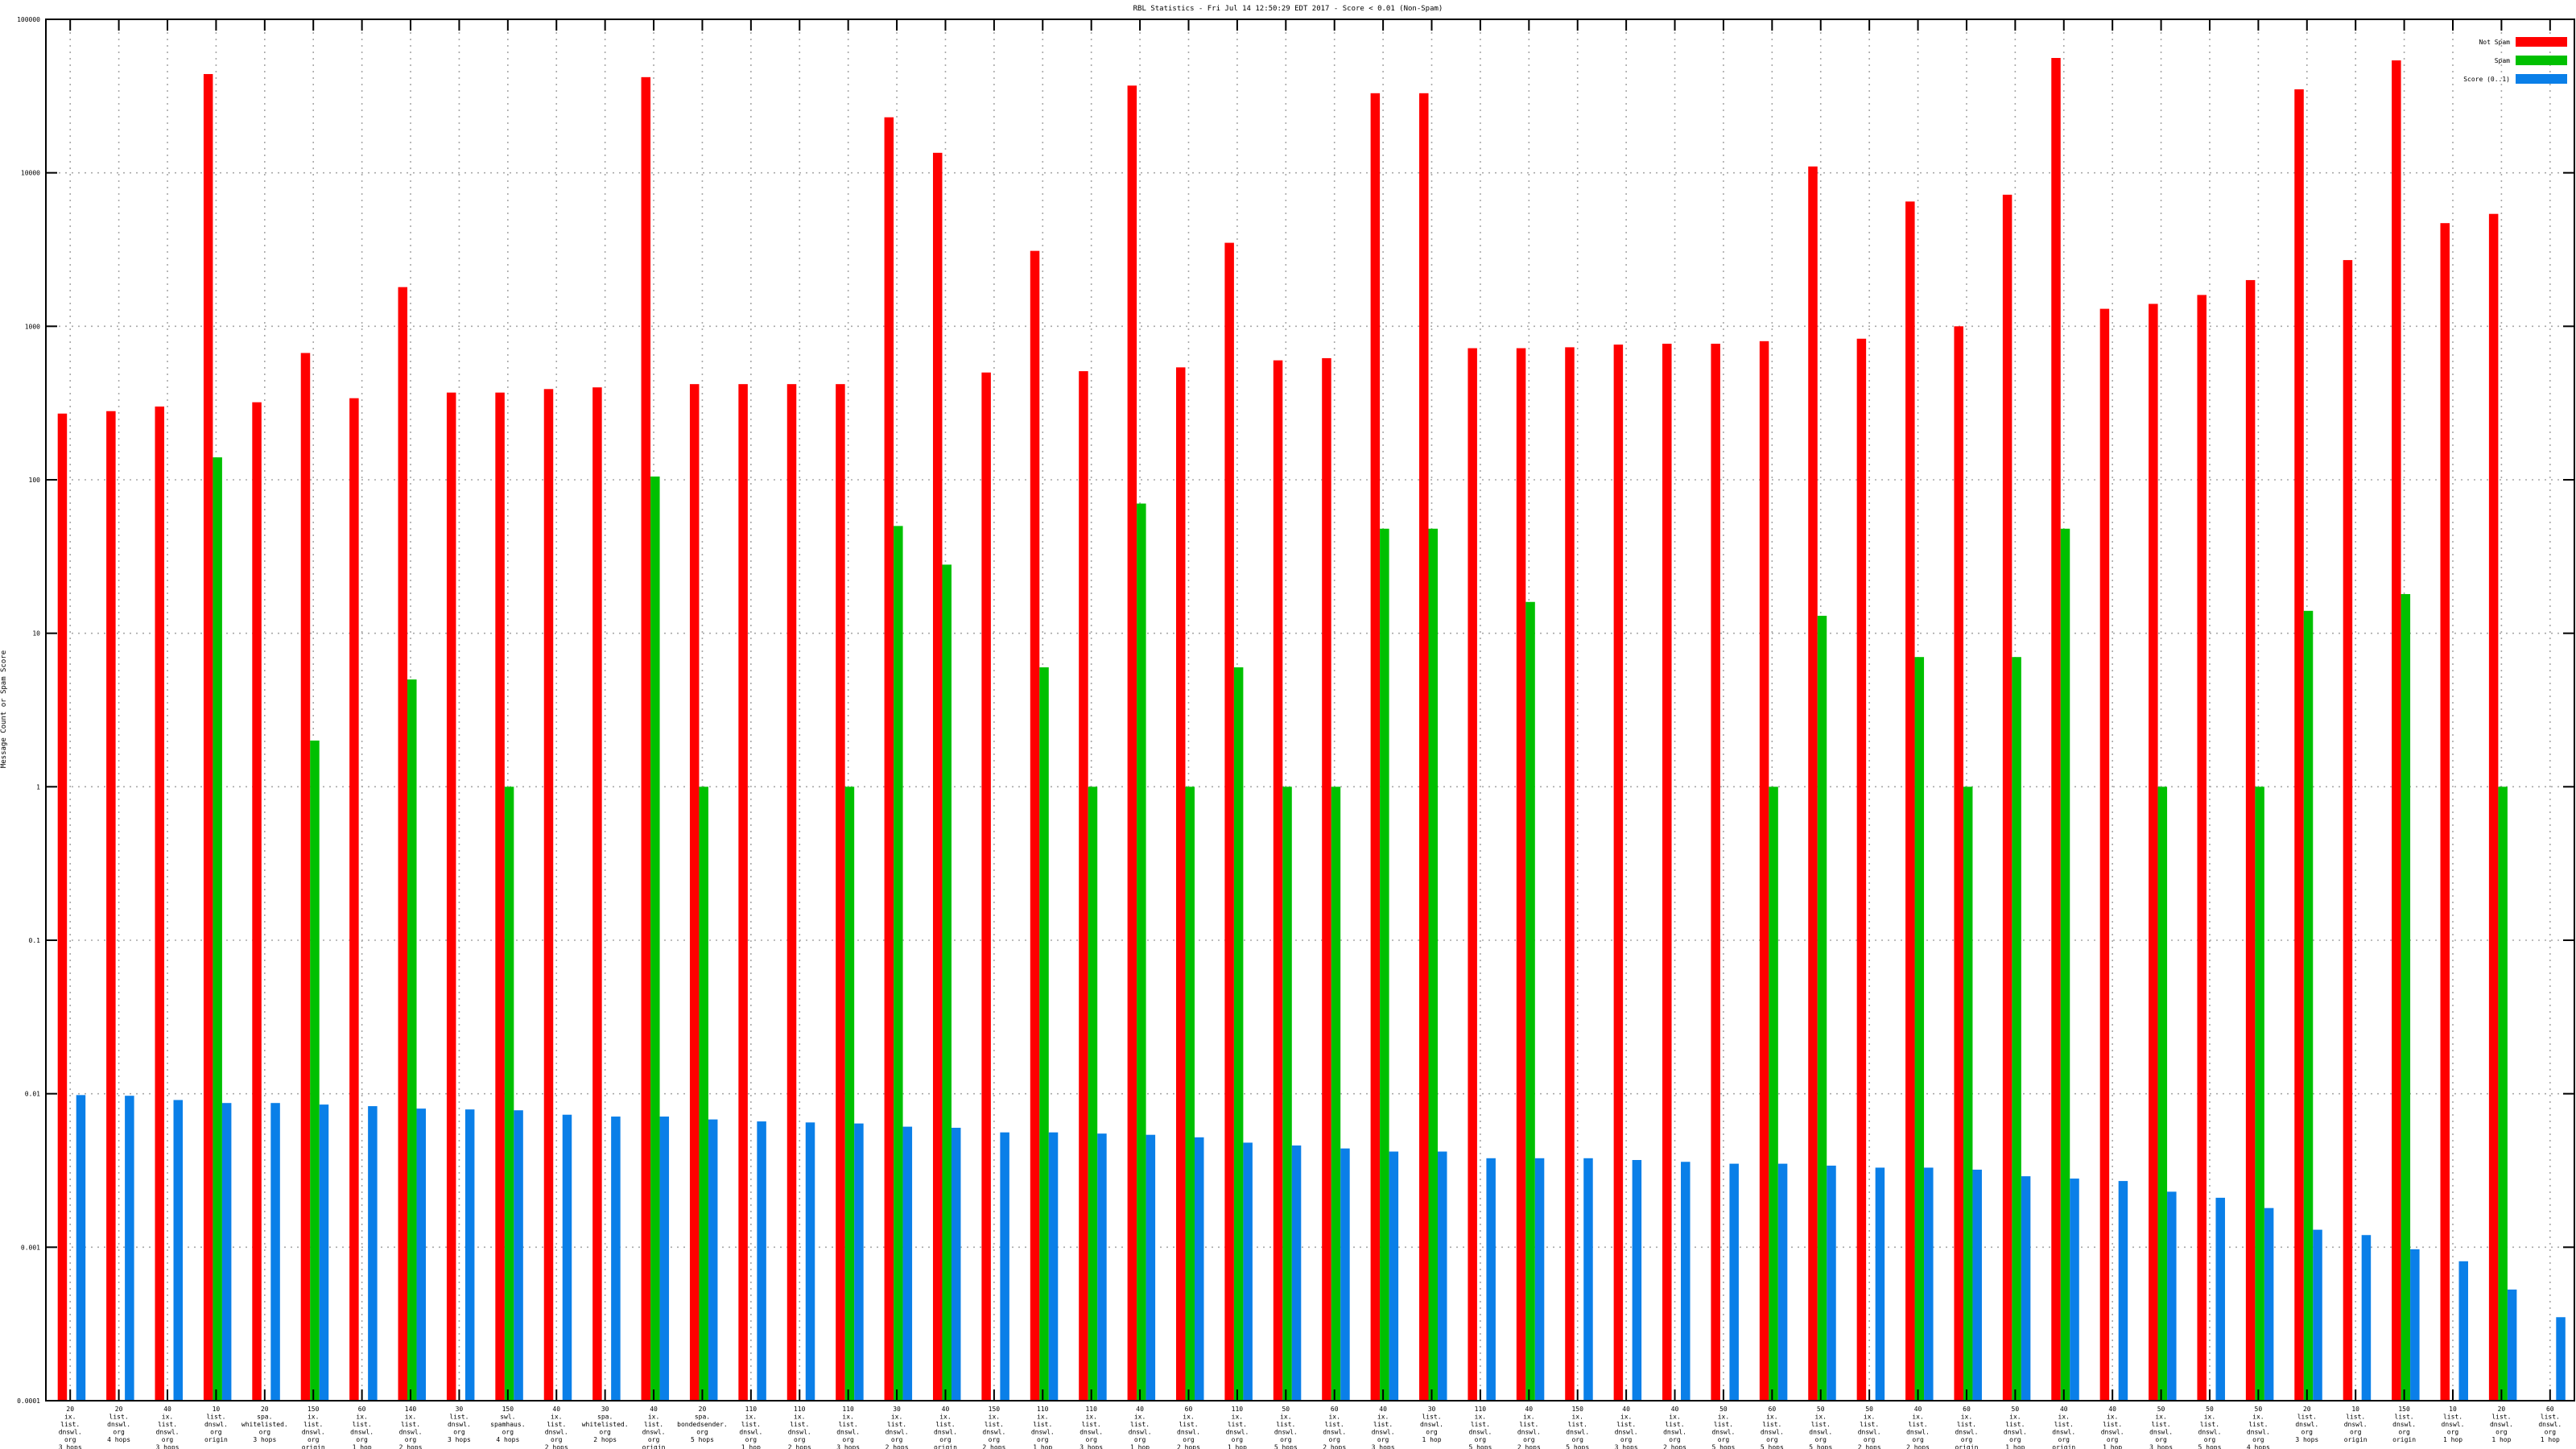 This screenshot has width=2576, height=1449. What do you see at coordinates (2161, 1427) in the screenshot?
I see `x-tick-label: 50 ix. list. dnswl. org 3 hops` at bounding box center [2161, 1427].